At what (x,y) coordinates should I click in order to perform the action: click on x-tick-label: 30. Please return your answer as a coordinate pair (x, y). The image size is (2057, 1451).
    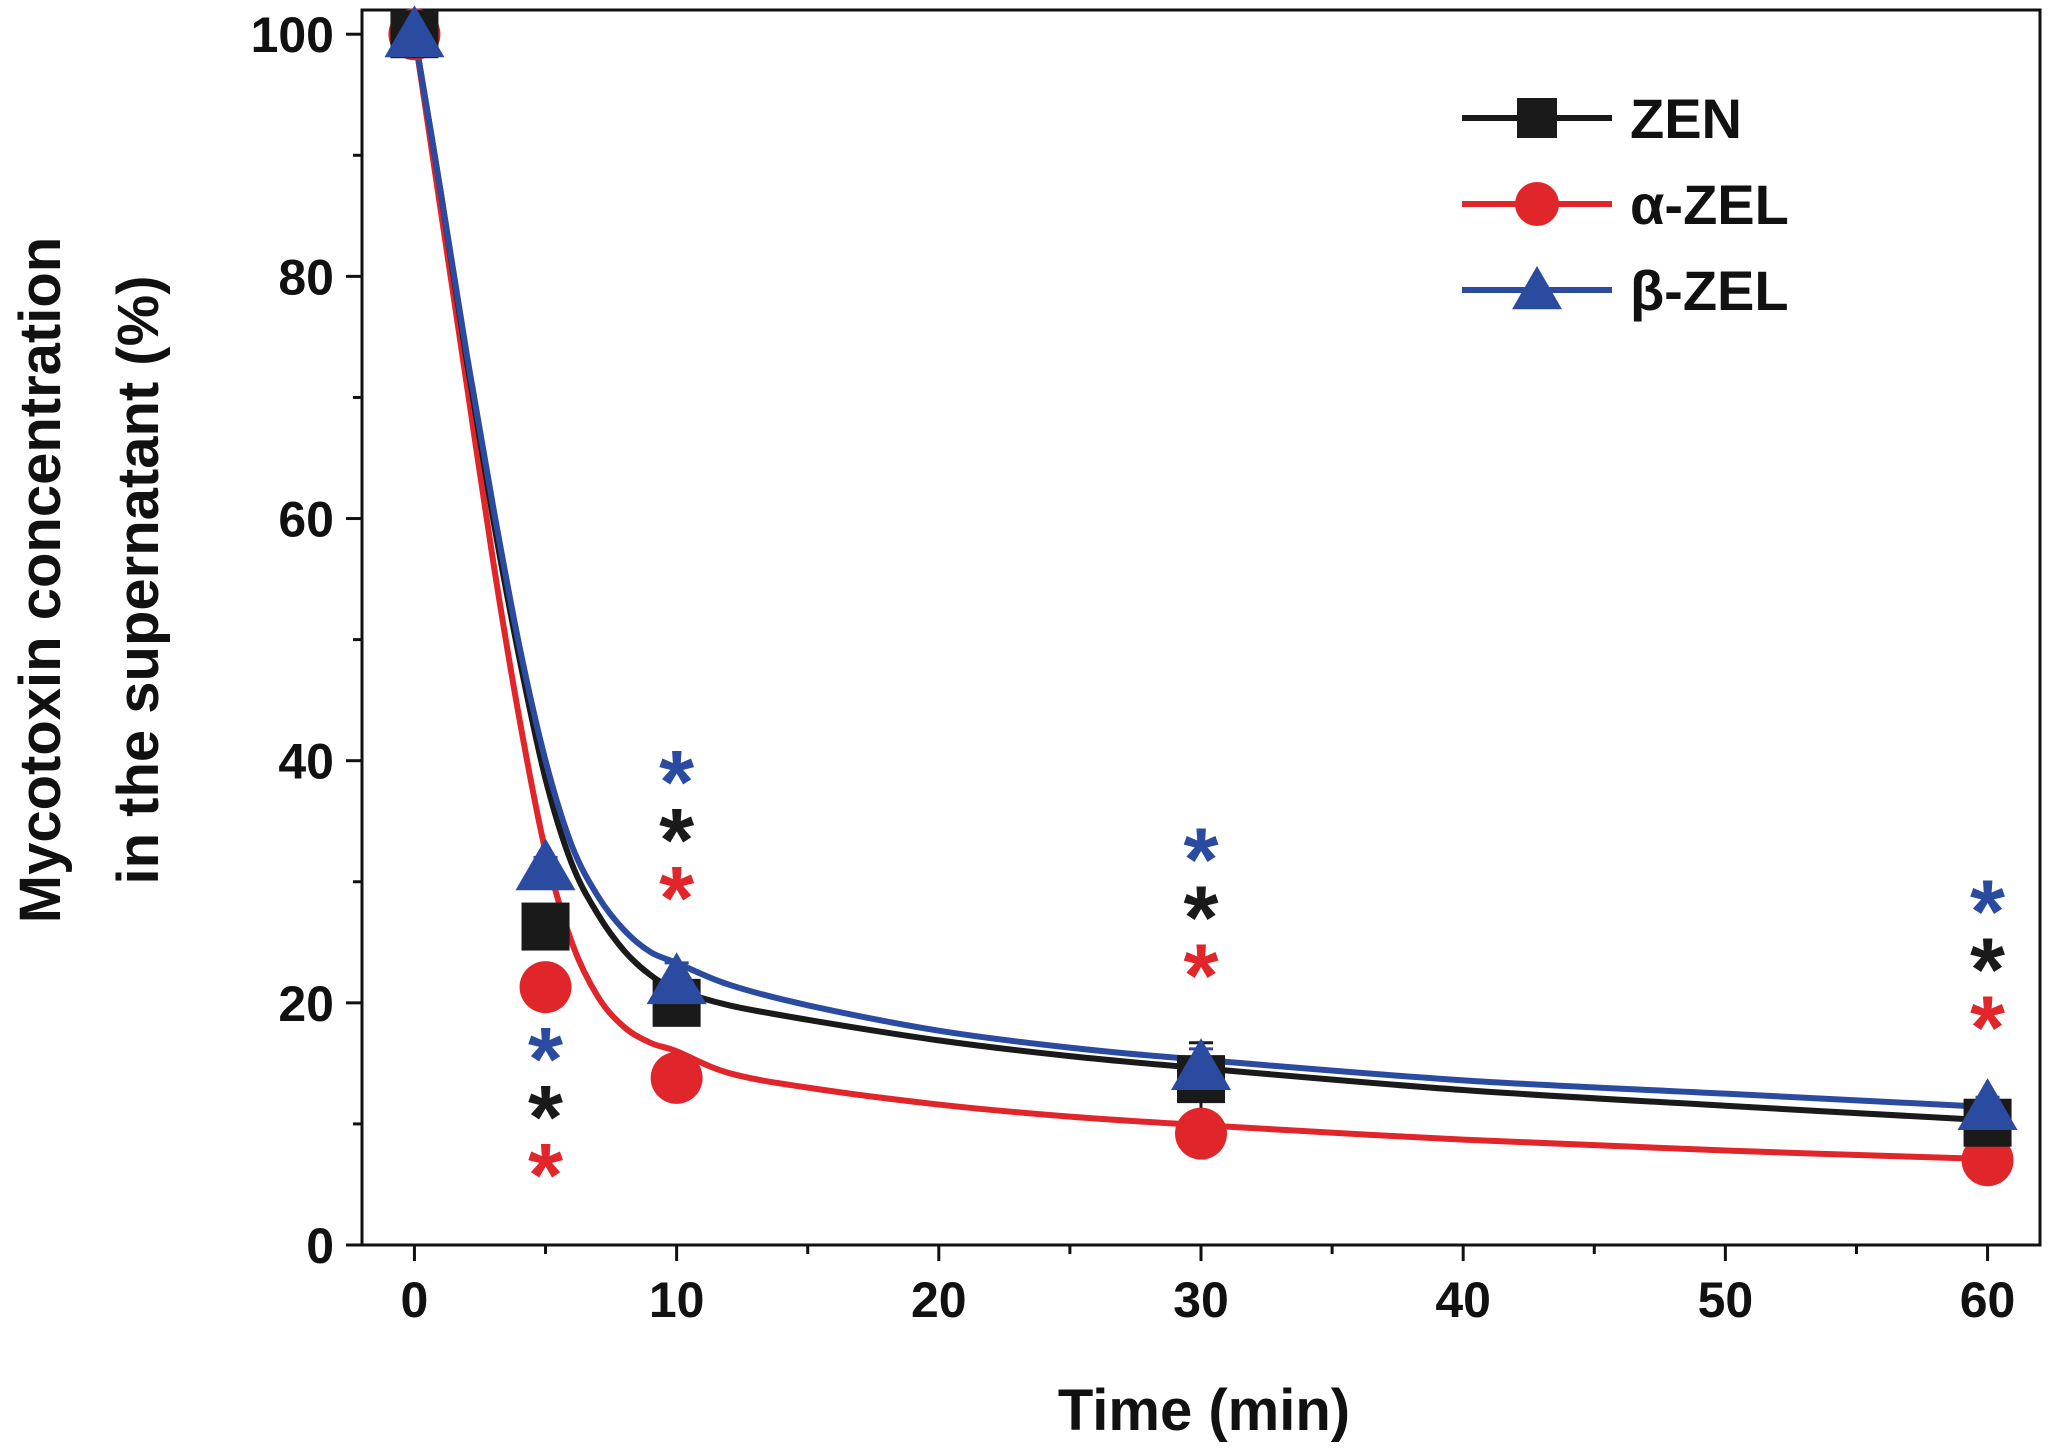
    Looking at the image, I should click on (1201, 1300).